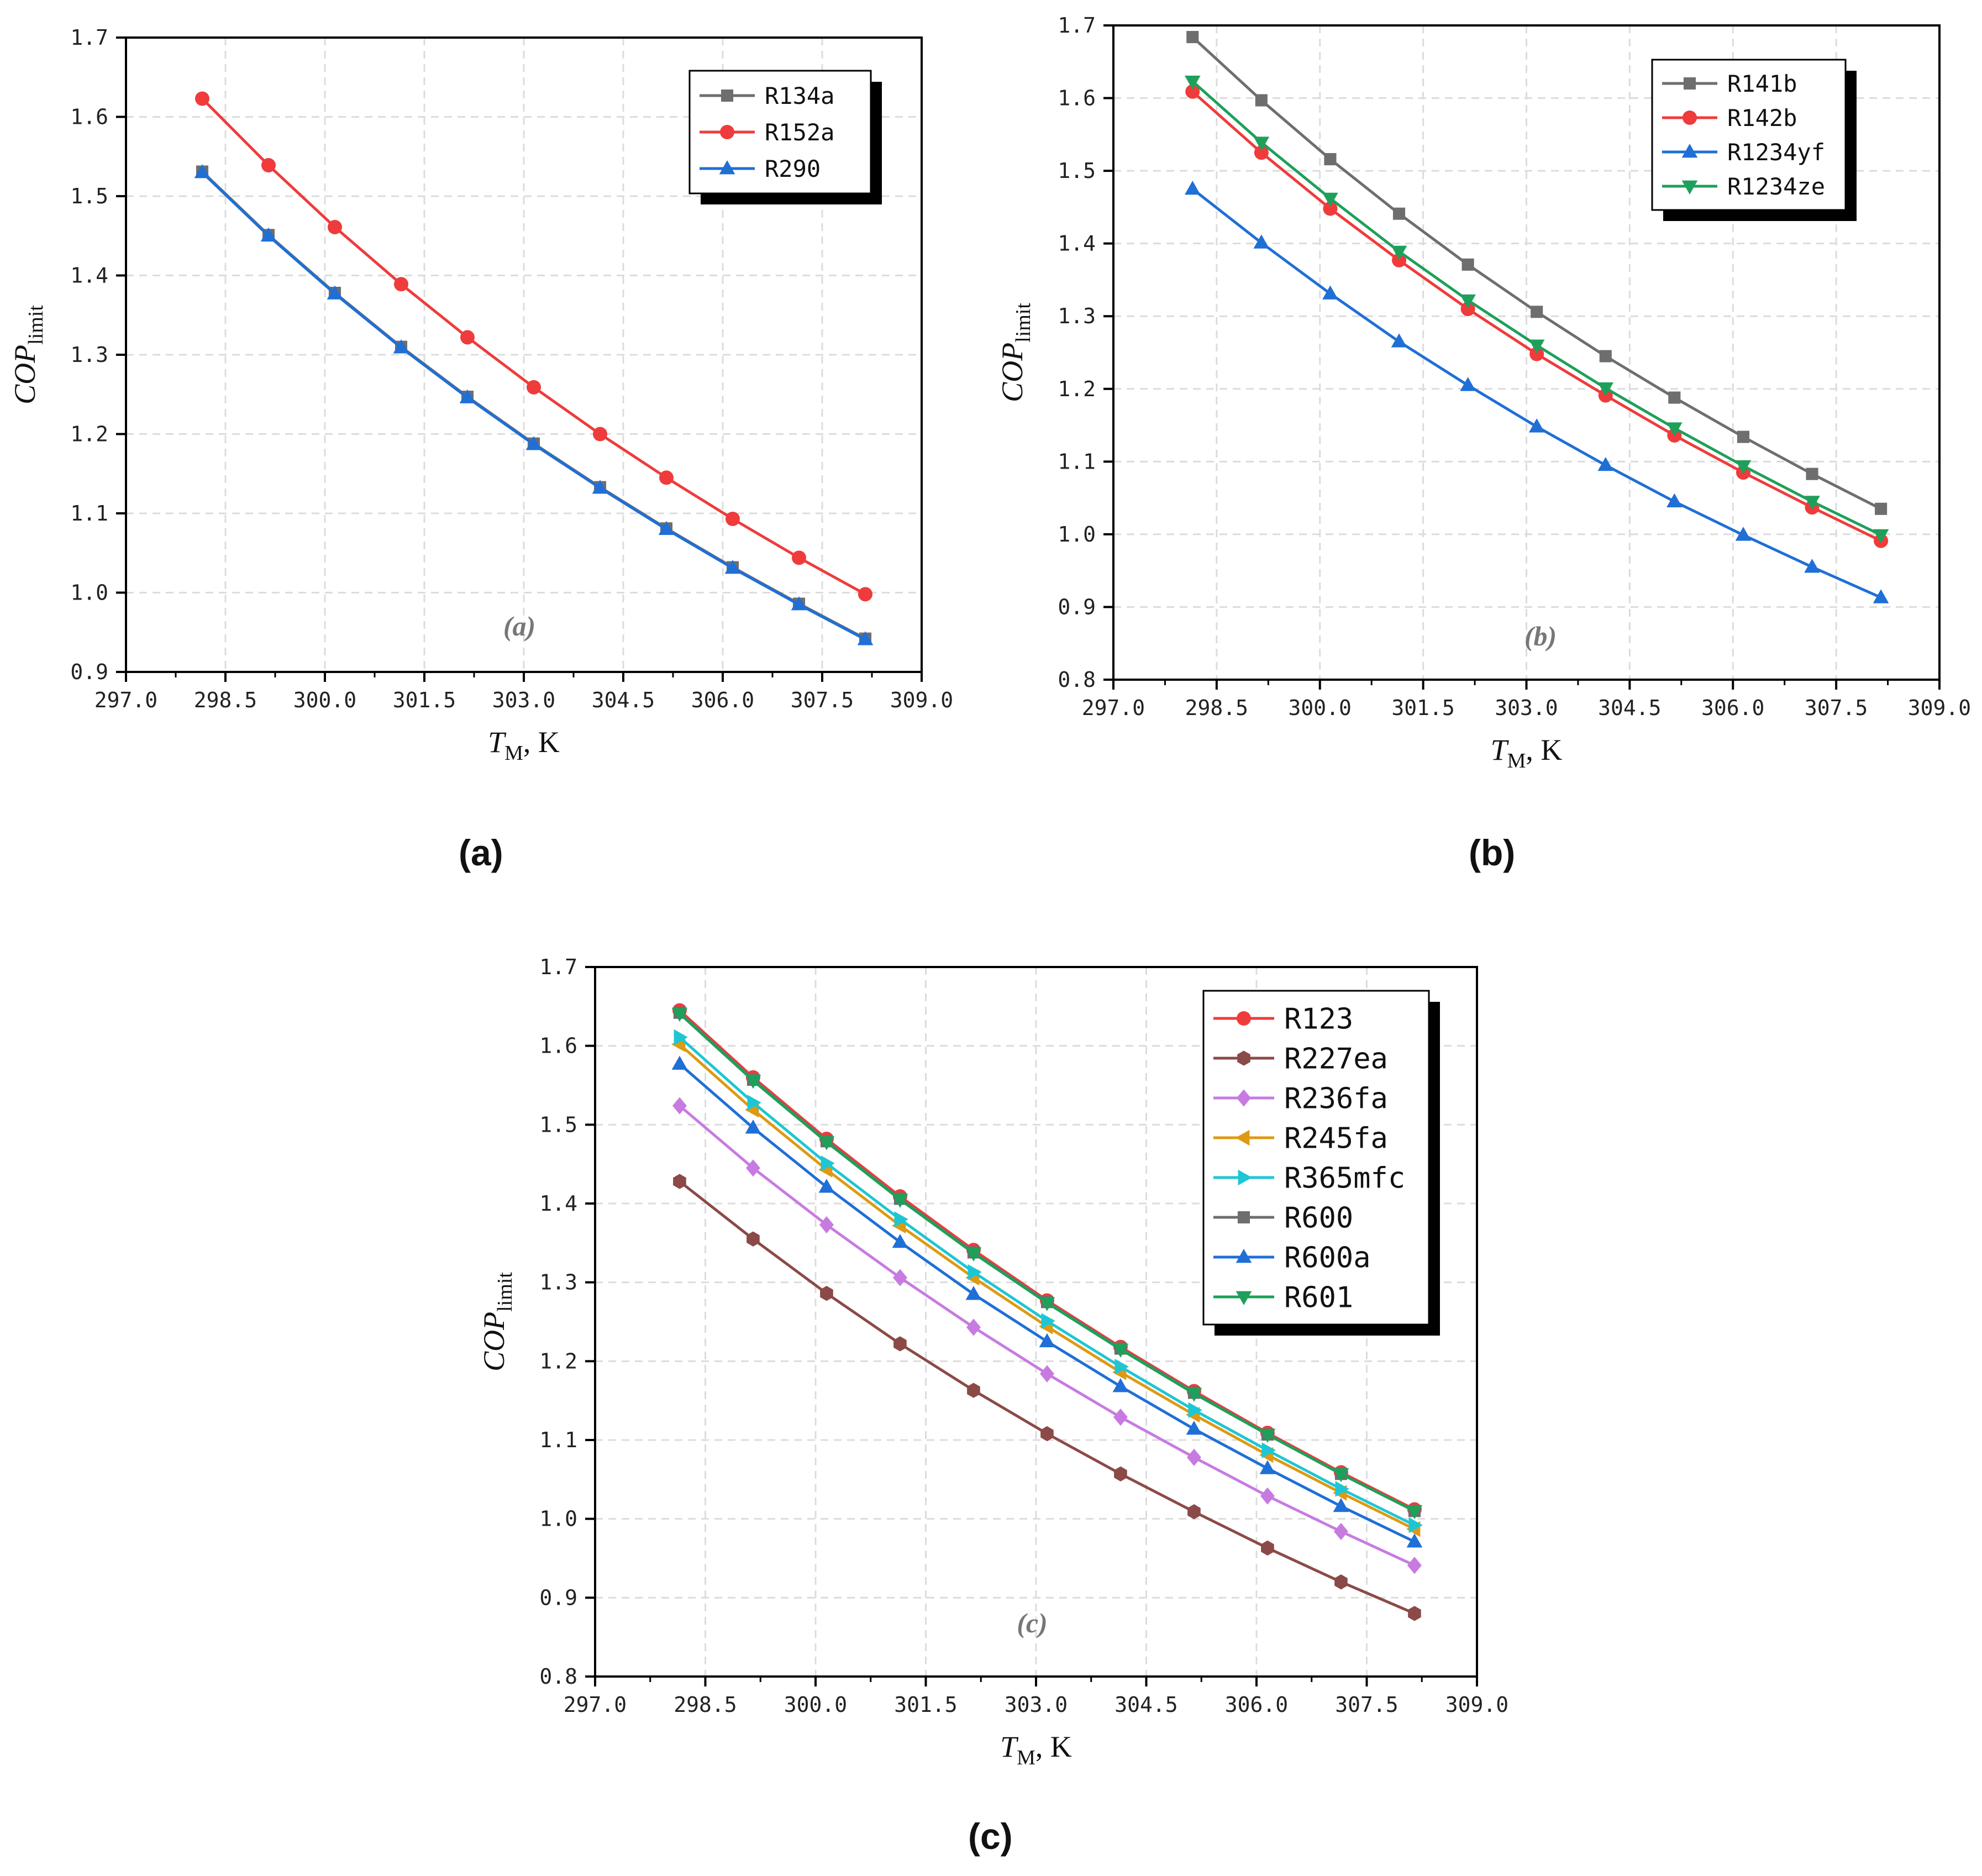  I want to click on legend-marker-c-R600a, so click(1244, 1256).